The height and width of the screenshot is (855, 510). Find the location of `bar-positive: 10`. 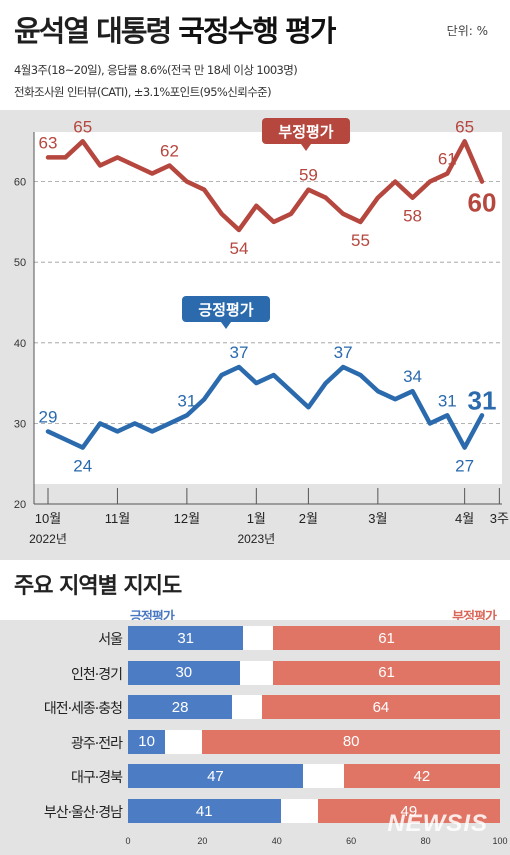

bar-positive: 10 is located at coordinates (147, 741).